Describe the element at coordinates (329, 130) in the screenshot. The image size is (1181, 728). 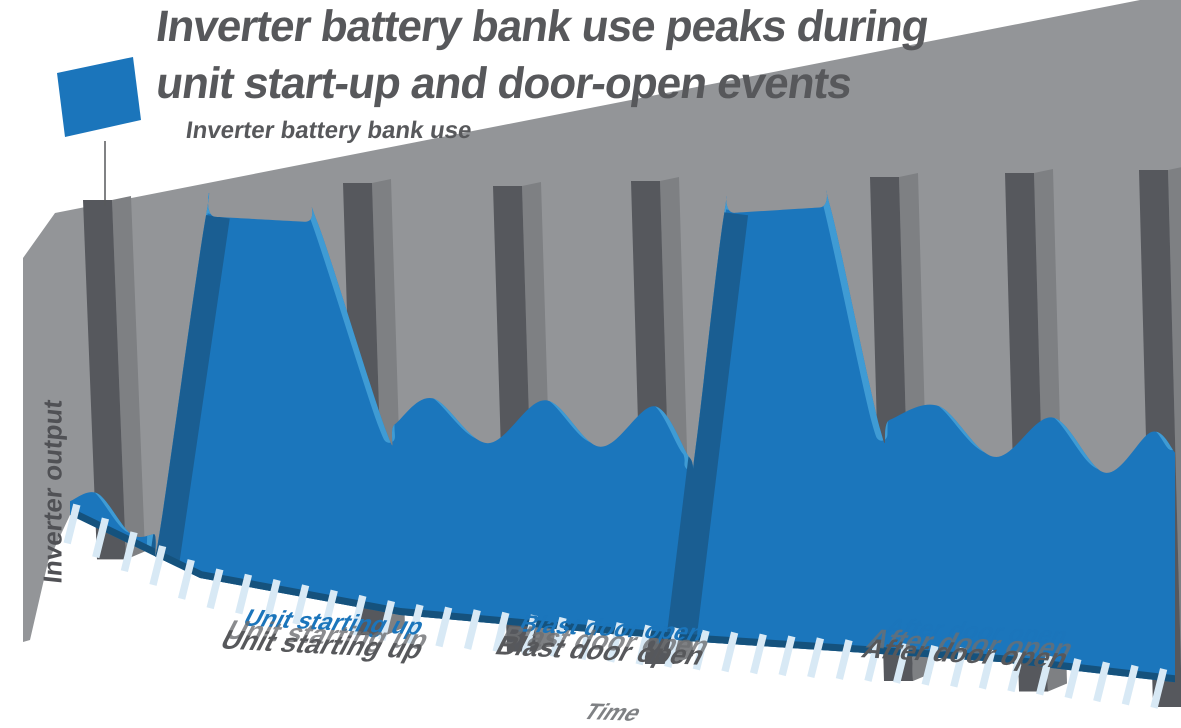
I see `legend-label: Inverter battery bank use` at that location.